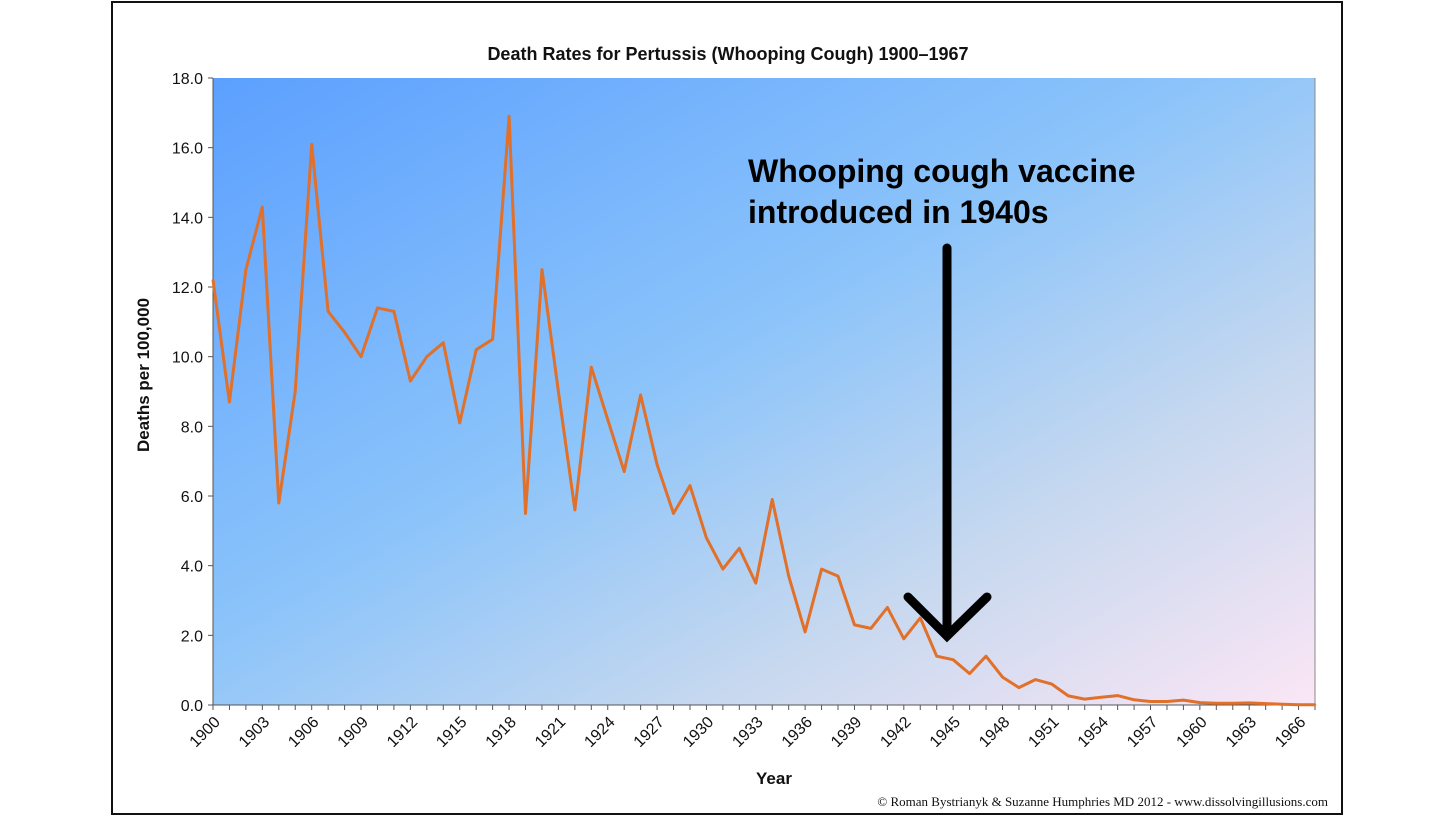  I want to click on y-tick-label: 6.0, so click(192, 497).